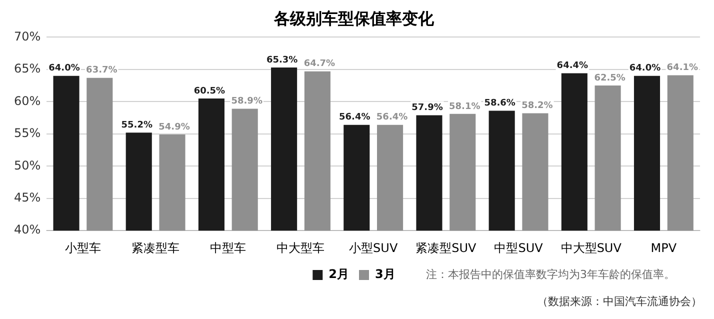 The image size is (714, 319). What do you see at coordinates (82, 247) in the screenshot?
I see `x-tick-label: 小型车` at bounding box center [82, 247].